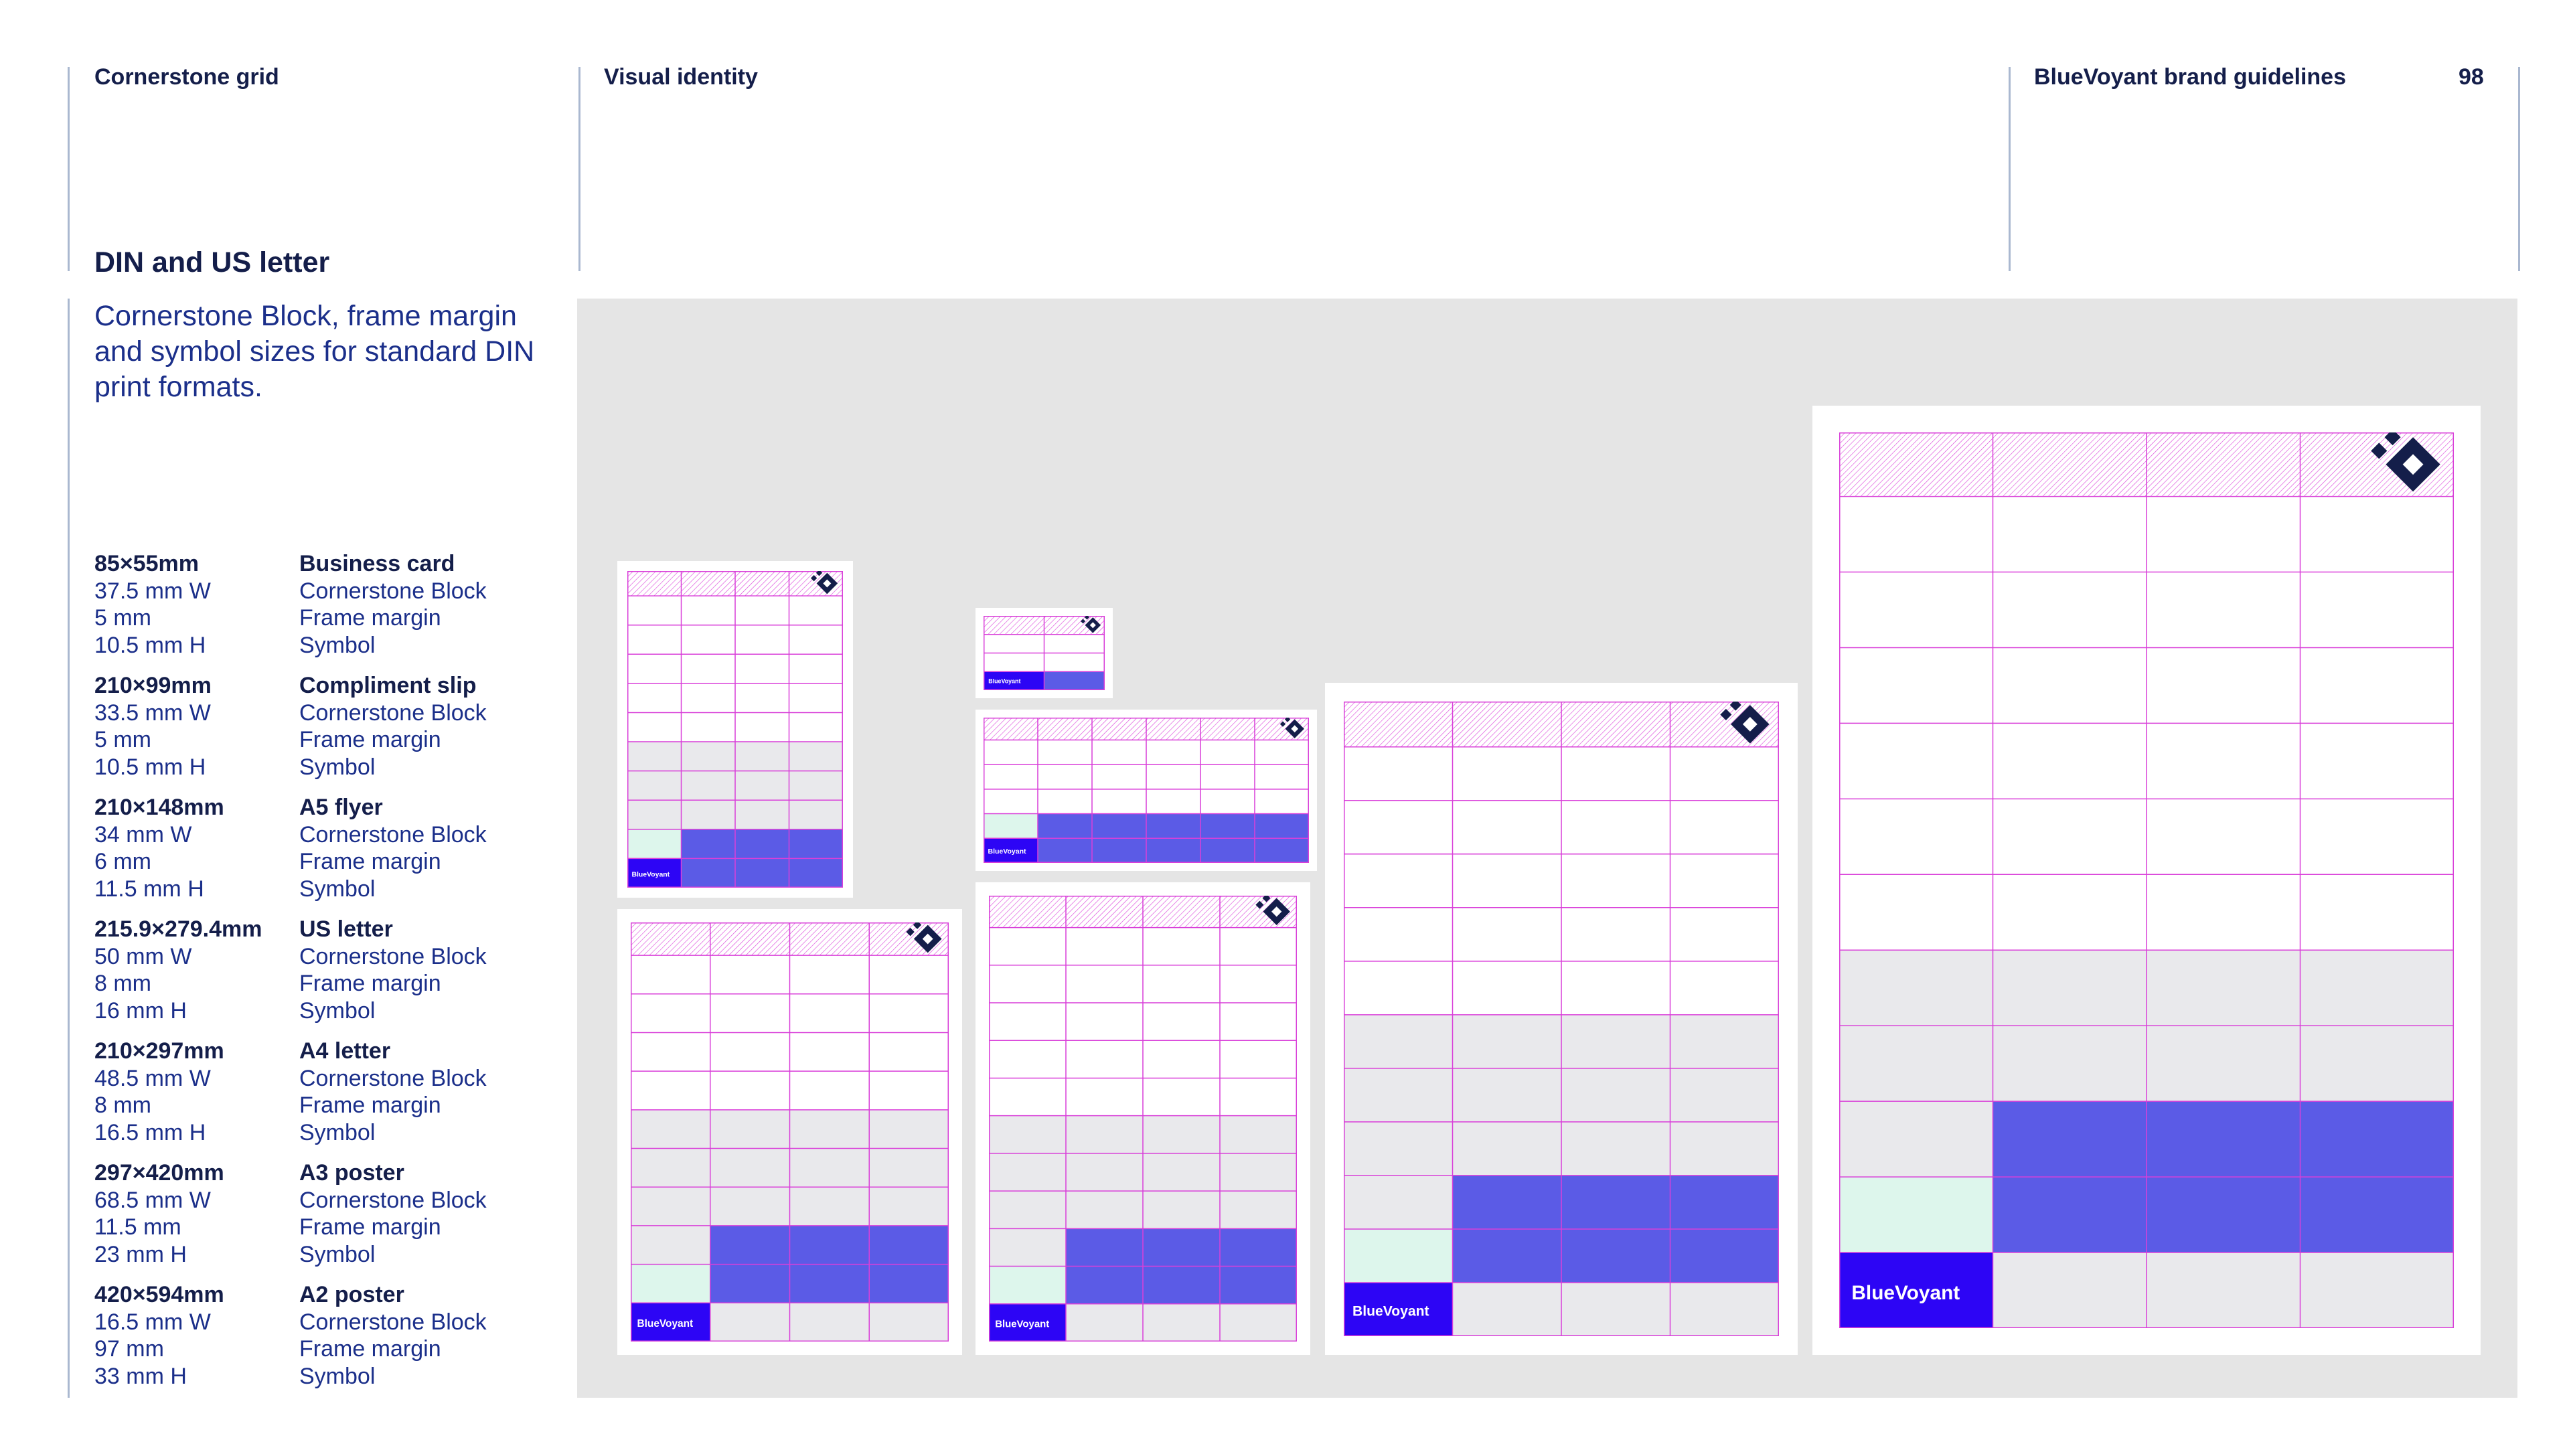  What do you see at coordinates (335, 1079) in the screenshot?
I see `spec-row: 48.5 mm W Cornerstone Block` at bounding box center [335, 1079].